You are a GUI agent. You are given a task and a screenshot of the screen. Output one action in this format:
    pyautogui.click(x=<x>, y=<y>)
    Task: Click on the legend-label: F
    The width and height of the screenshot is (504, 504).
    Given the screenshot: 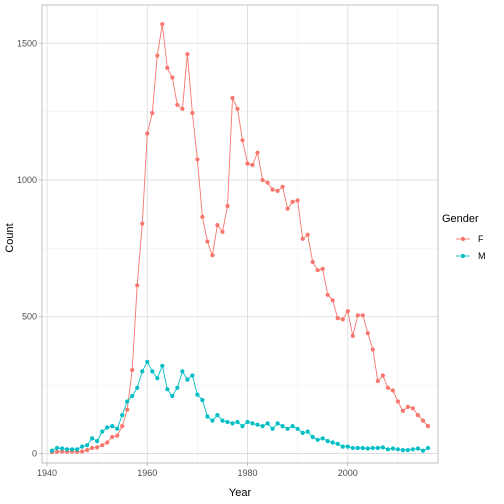 What is the action you would take?
    pyautogui.click(x=481, y=239)
    